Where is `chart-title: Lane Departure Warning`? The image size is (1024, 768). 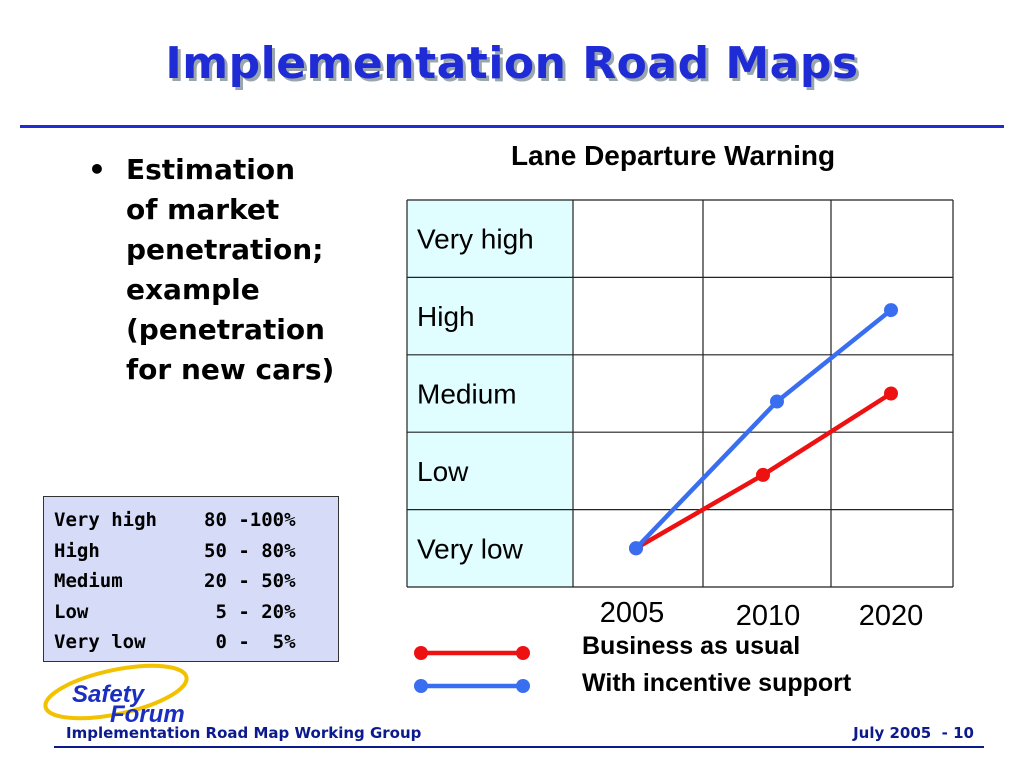
chart-title: Lane Departure Warning is located at coordinates (673, 155).